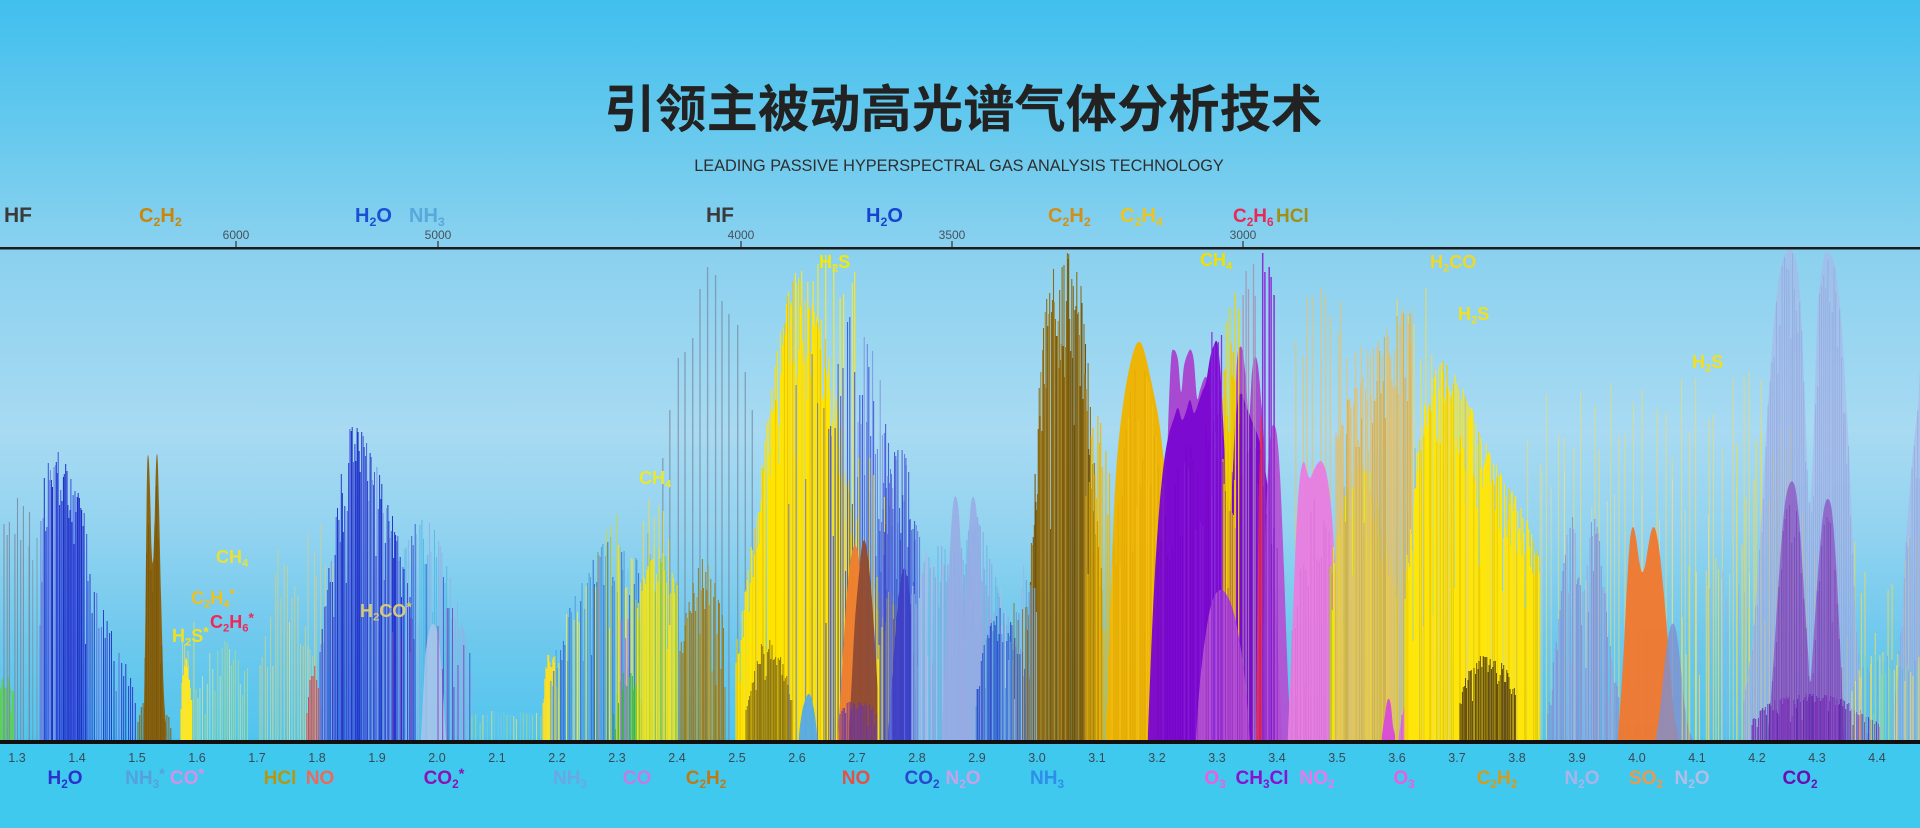  What do you see at coordinates (1696, 758) in the screenshot?
I see `svg-text: 4.1` at bounding box center [1696, 758].